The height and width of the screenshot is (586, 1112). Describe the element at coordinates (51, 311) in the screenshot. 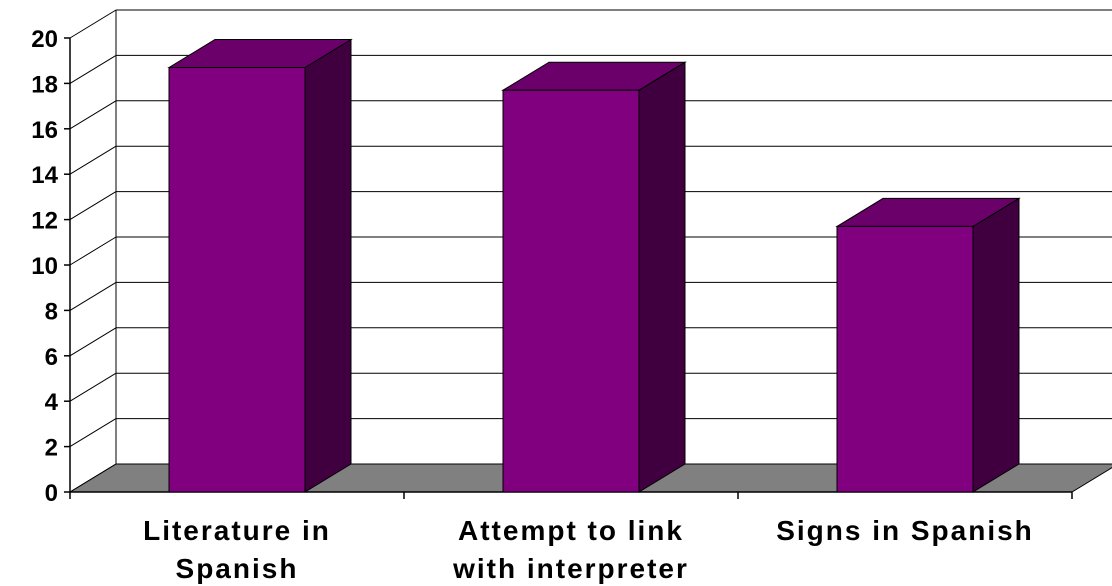

I see `y-tick-label: 8` at that location.